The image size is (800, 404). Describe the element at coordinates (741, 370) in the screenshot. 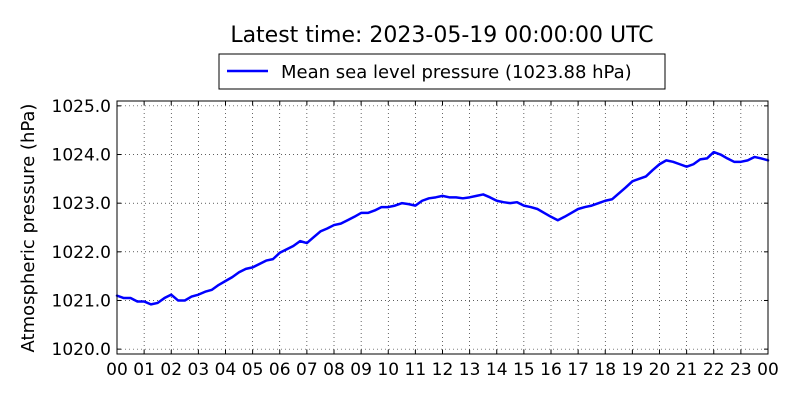

I see `x-tick-label: 23` at that location.